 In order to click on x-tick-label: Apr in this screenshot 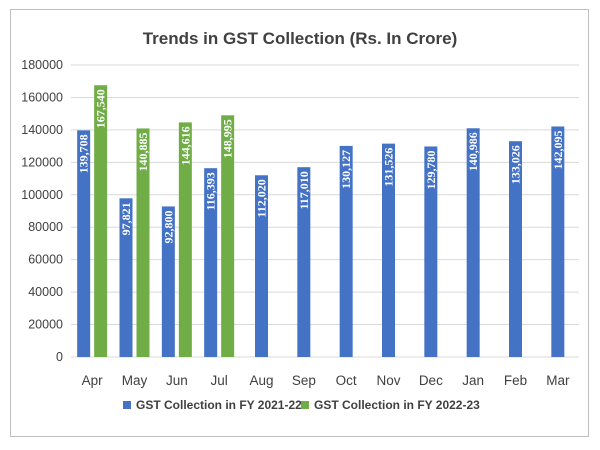, I will do `click(93, 380)`.